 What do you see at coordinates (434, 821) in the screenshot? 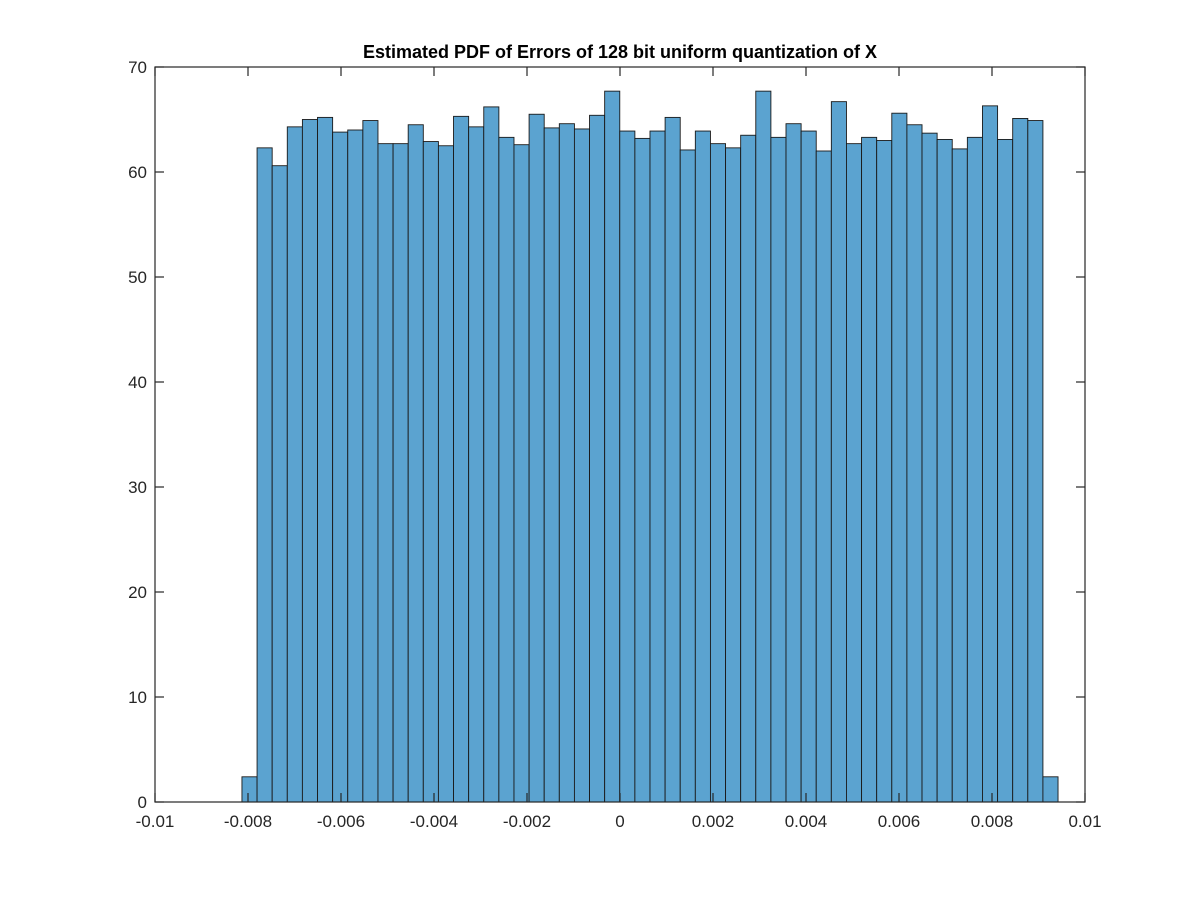
I see `x-tick-label: -0.004` at bounding box center [434, 821].